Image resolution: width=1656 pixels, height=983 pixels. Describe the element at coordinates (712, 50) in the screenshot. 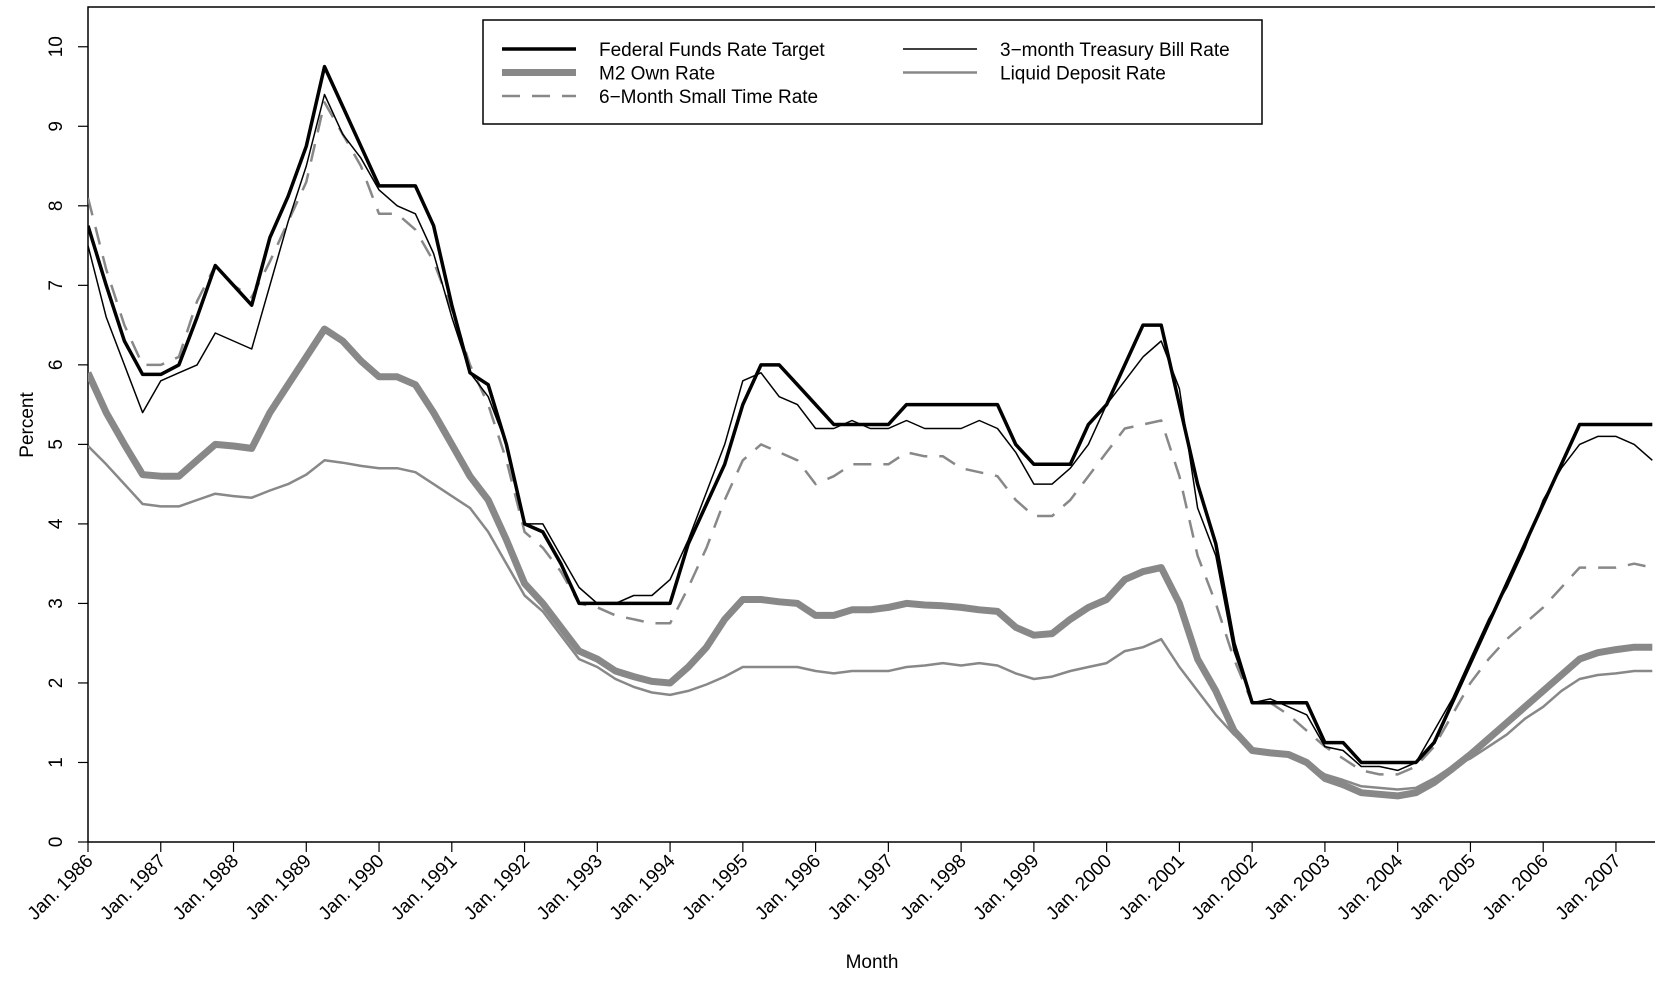

I see `legend-label: Federal Funds Rate Target` at that location.